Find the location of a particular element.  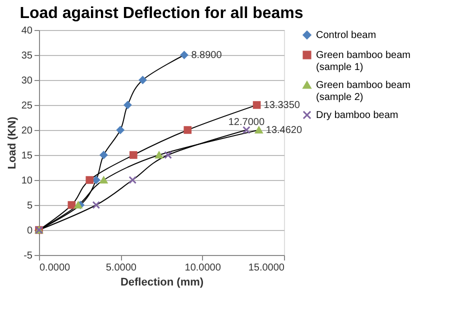

y-tick-label: 40 is located at coordinates (27, 31).